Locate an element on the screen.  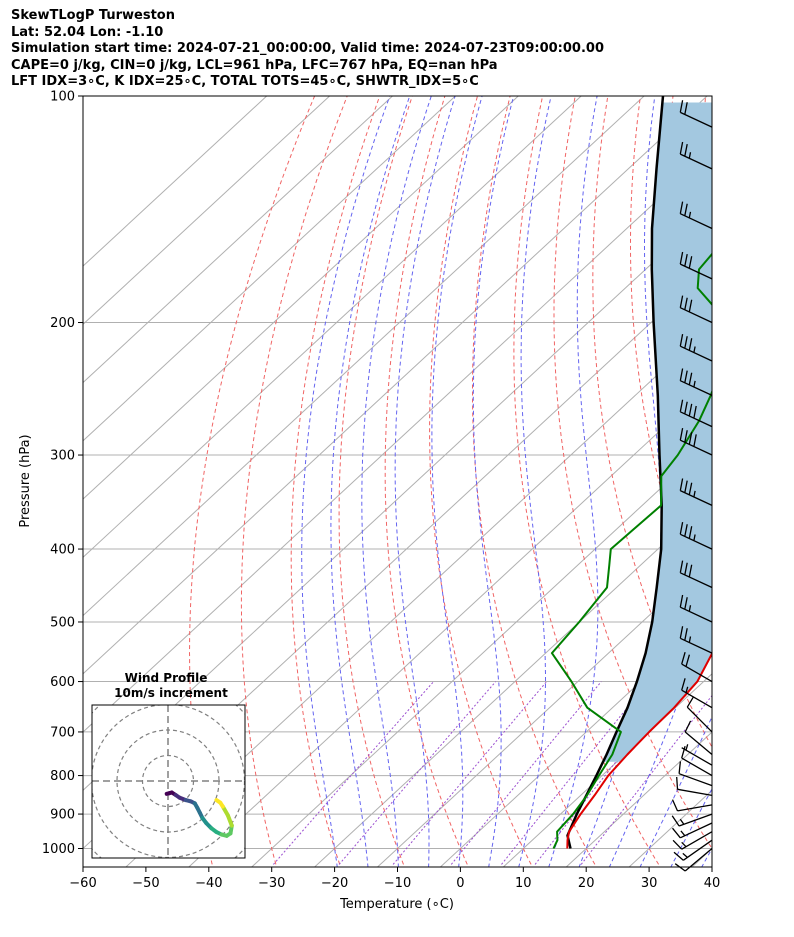
cape-area is located at coordinates (657, 432).